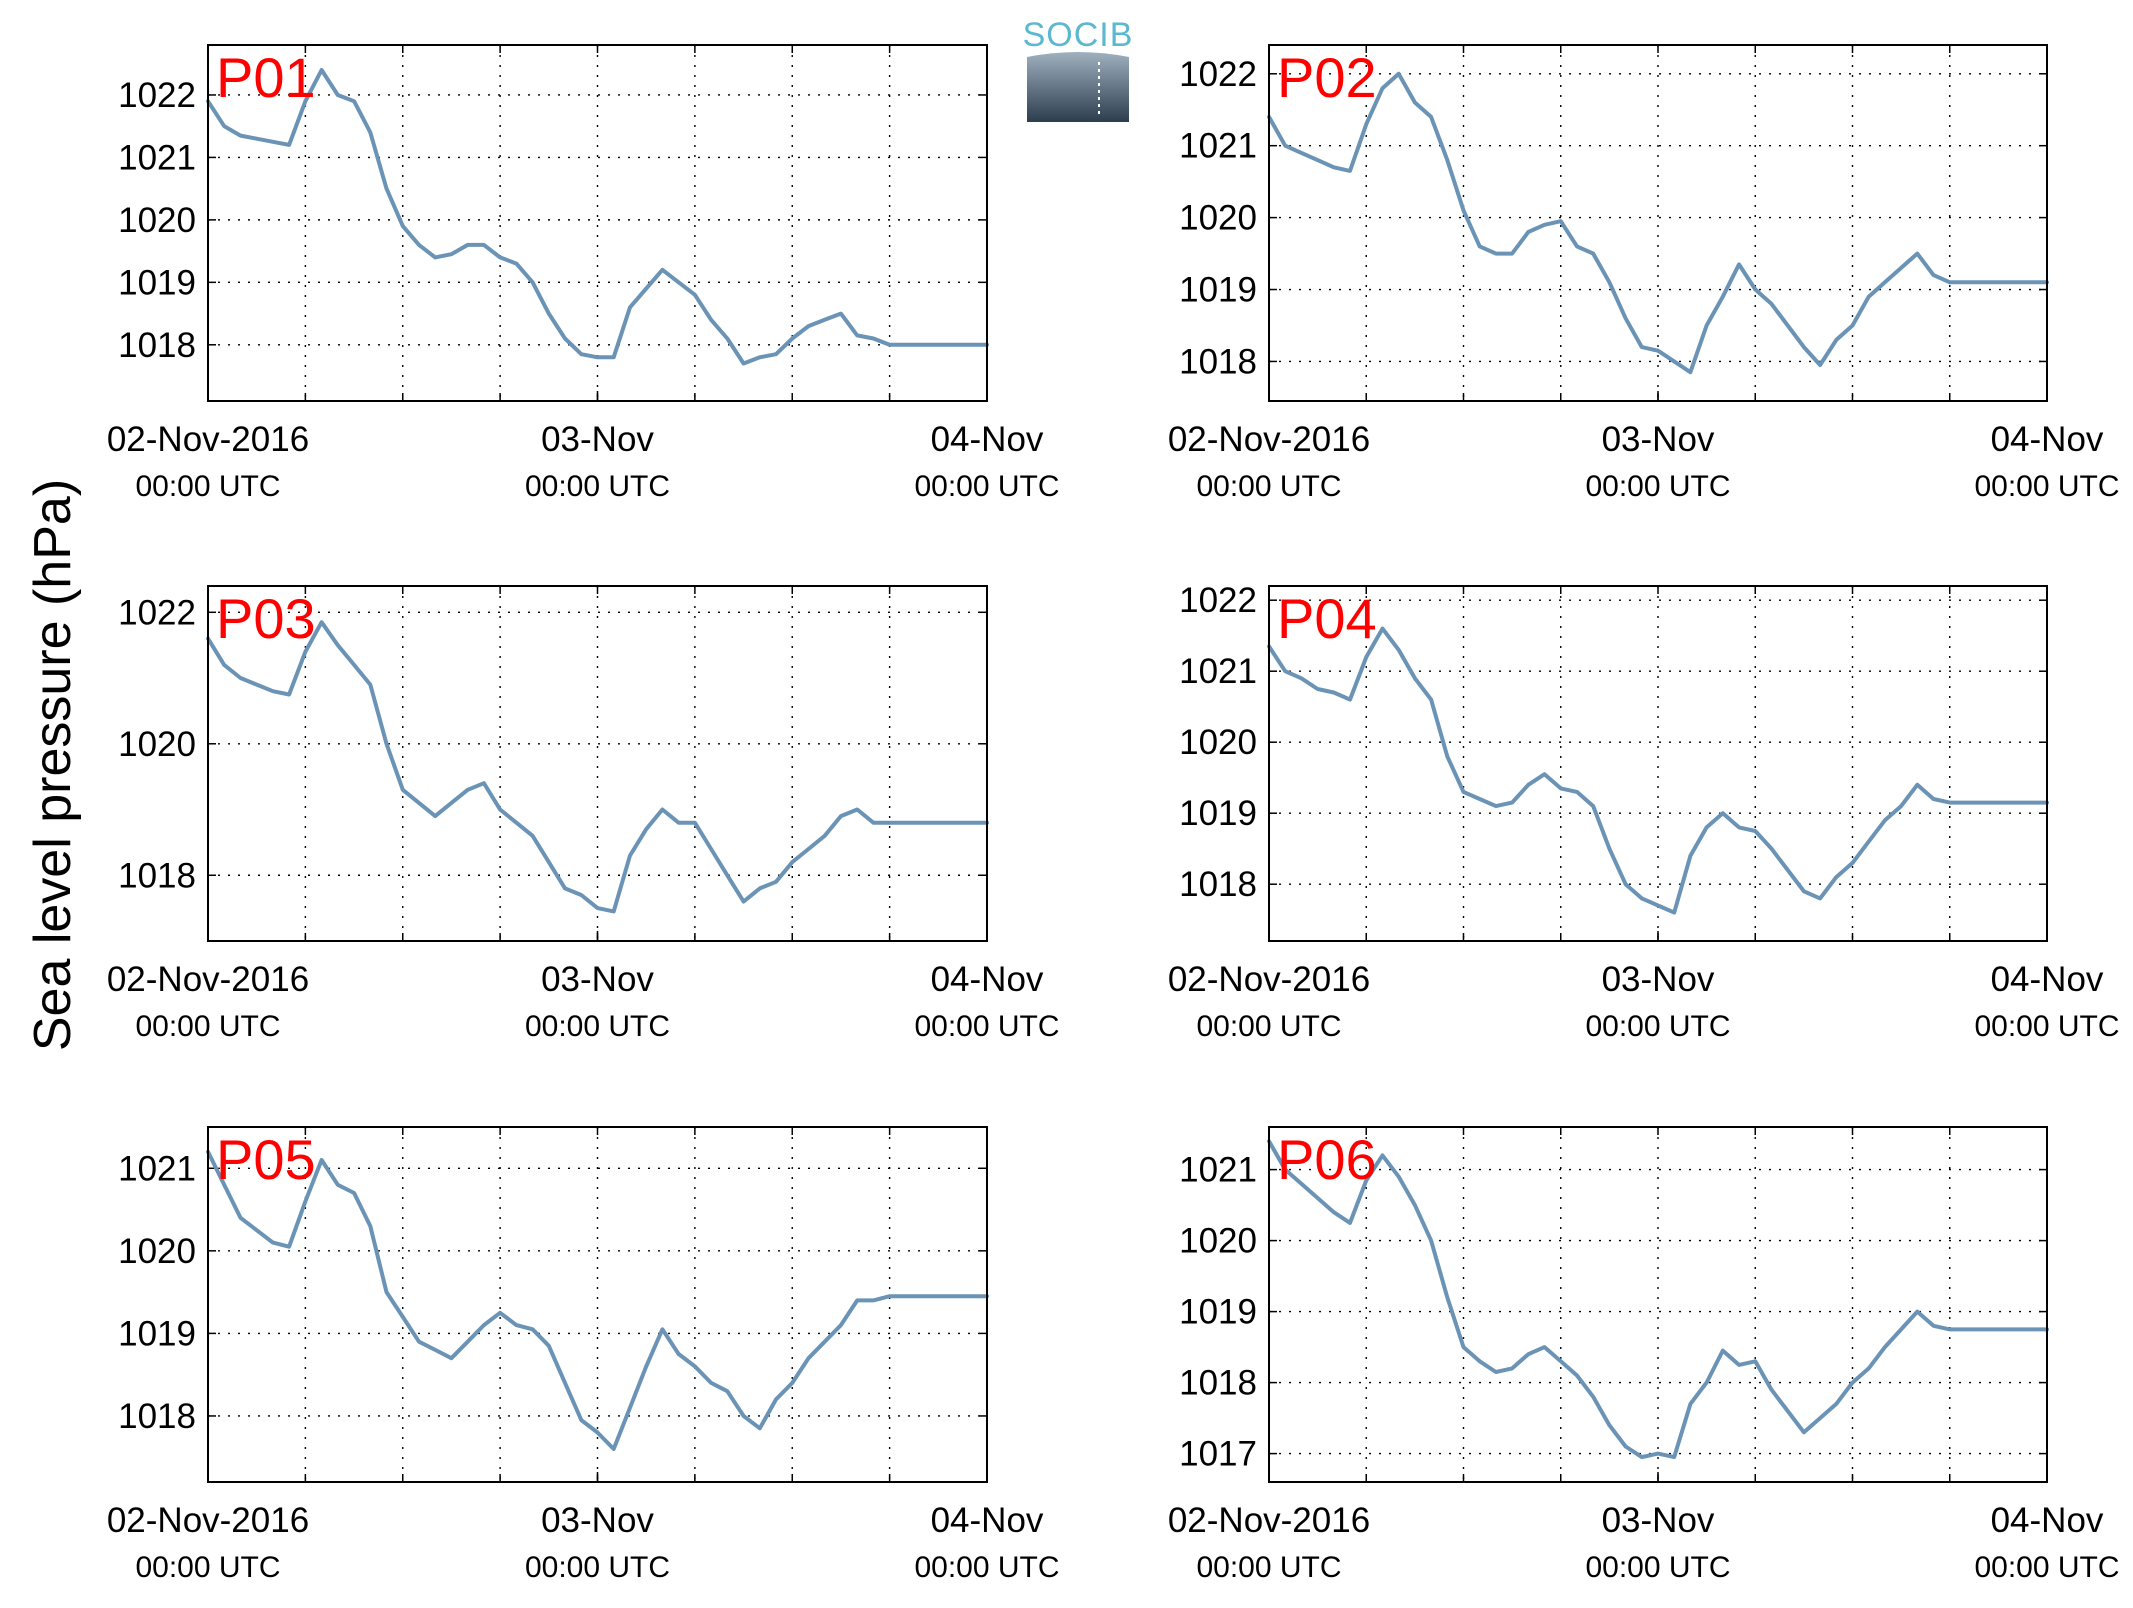 This screenshot has height=1608, width=2133. I want to click on socib-logo: SOCIB, so click(1078, 69).